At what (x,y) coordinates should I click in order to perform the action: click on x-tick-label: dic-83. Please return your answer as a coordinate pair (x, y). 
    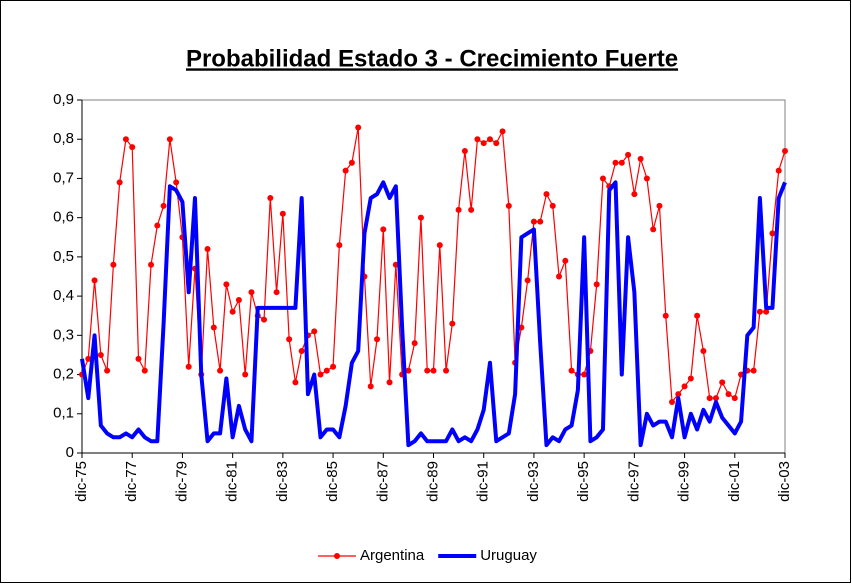
    Looking at the image, I should click on (282, 481).